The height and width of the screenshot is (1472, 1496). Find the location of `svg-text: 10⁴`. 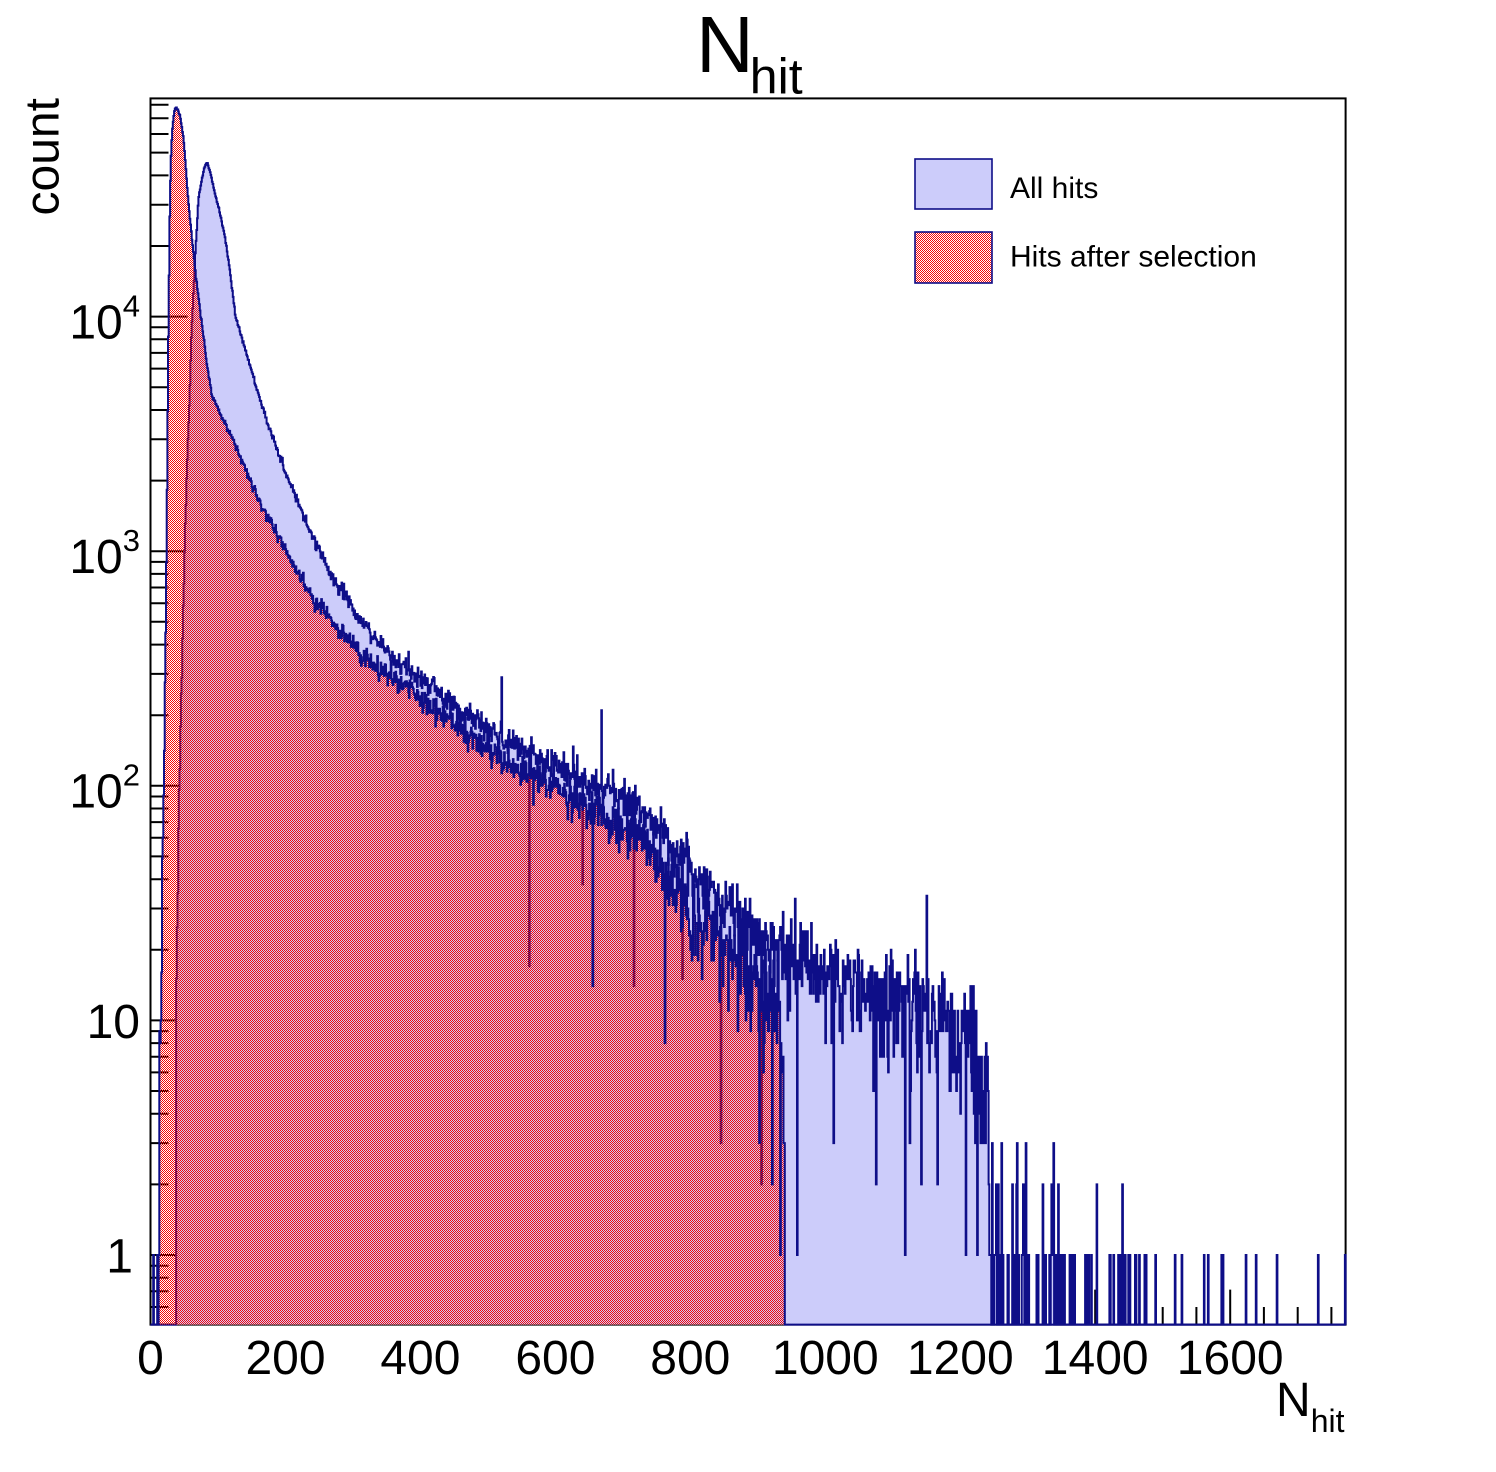

svg-text: 10⁴ is located at coordinates (104, 318).